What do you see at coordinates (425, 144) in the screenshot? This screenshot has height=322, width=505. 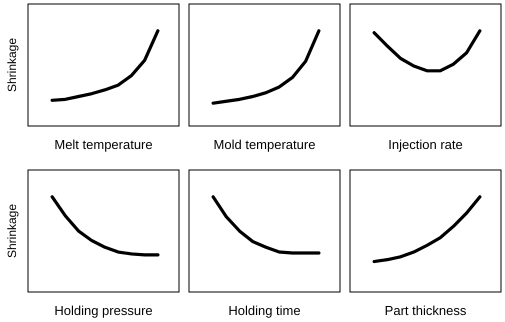 I see `x-axis-title: Injection rate` at bounding box center [425, 144].